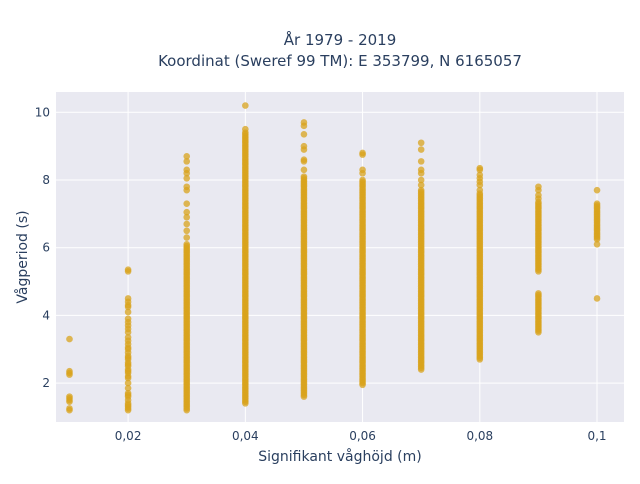 The image size is (640, 484). I want to click on y-tick-label: 6, so click(46, 248).